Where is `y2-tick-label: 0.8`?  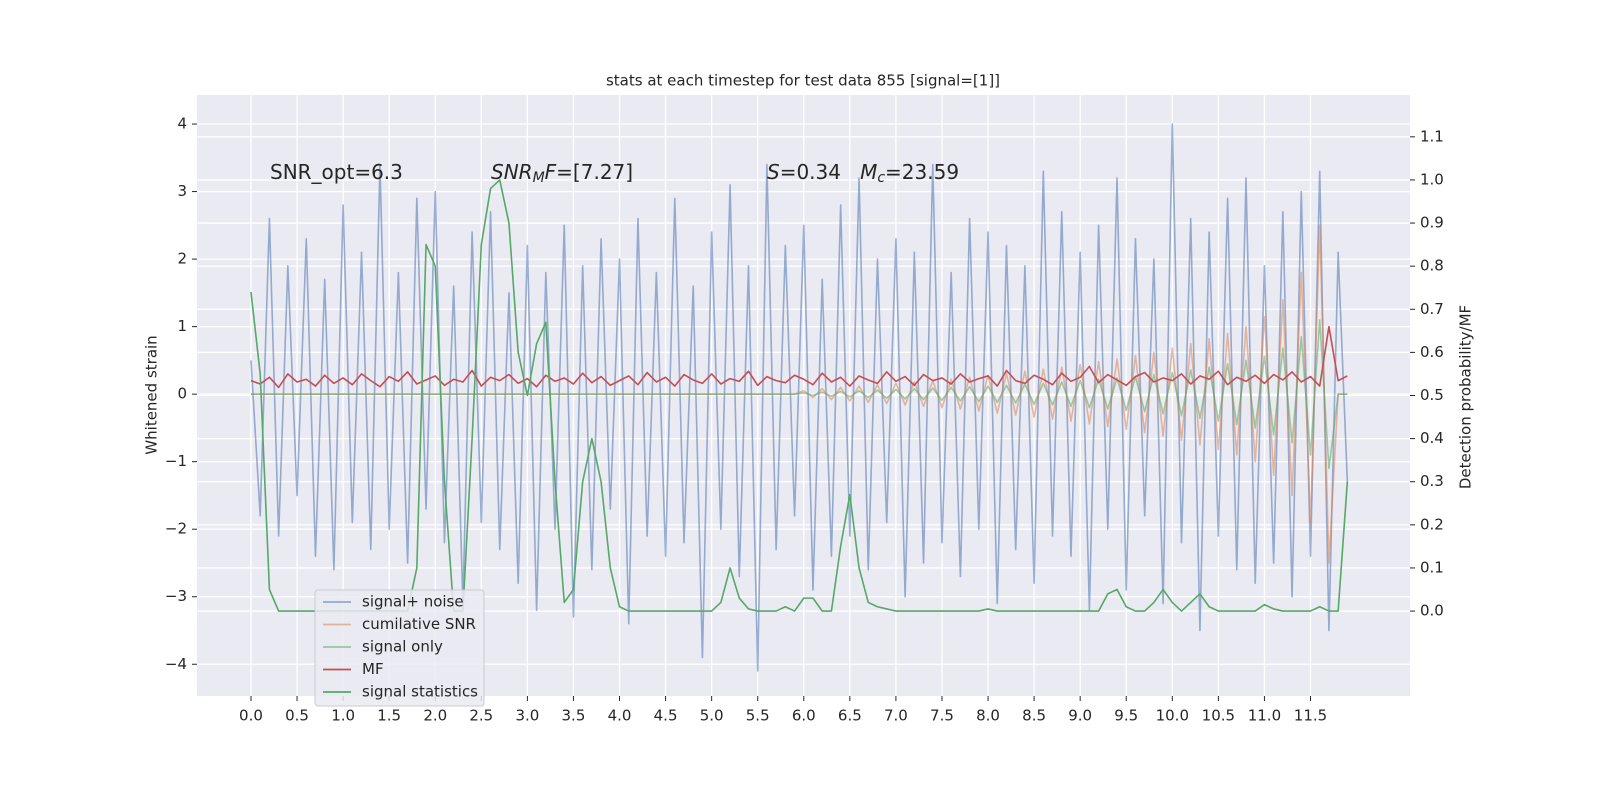 y2-tick-label: 0.8 is located at coordinates (1432, 266).